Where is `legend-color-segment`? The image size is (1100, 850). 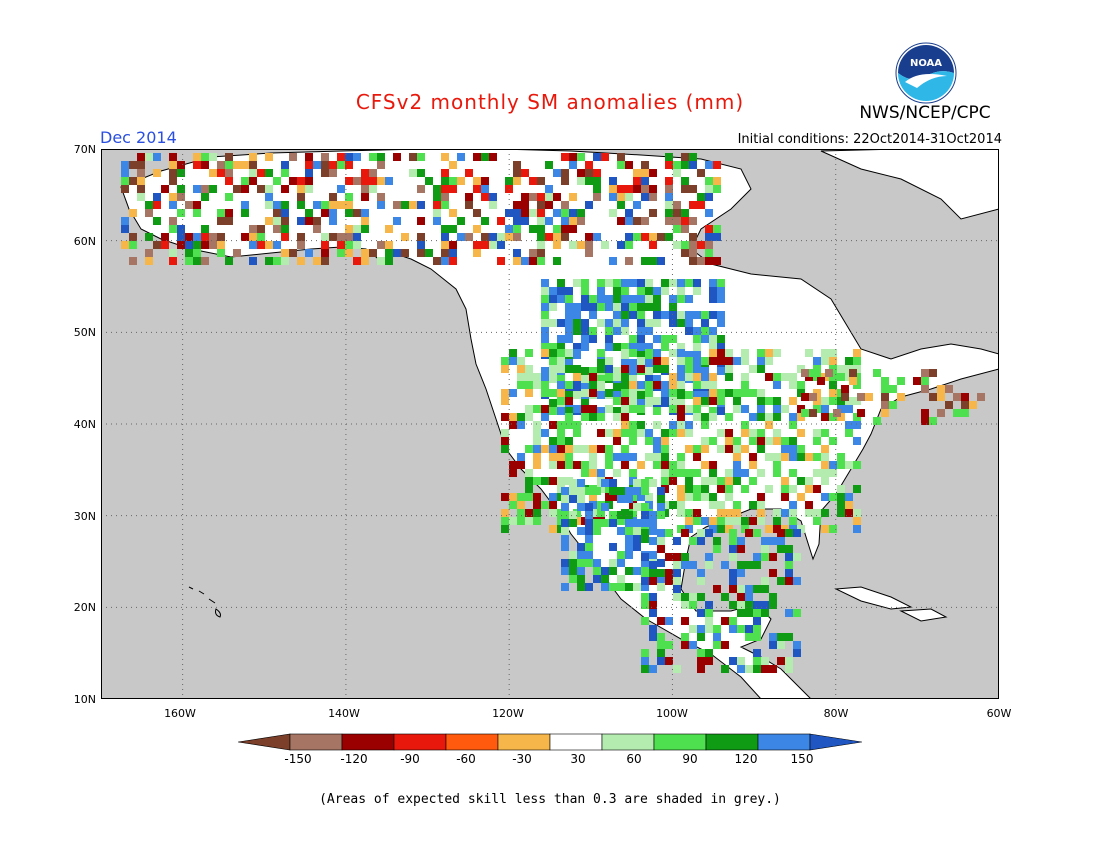
legend-color-segment is located at coordinates (472, 742).